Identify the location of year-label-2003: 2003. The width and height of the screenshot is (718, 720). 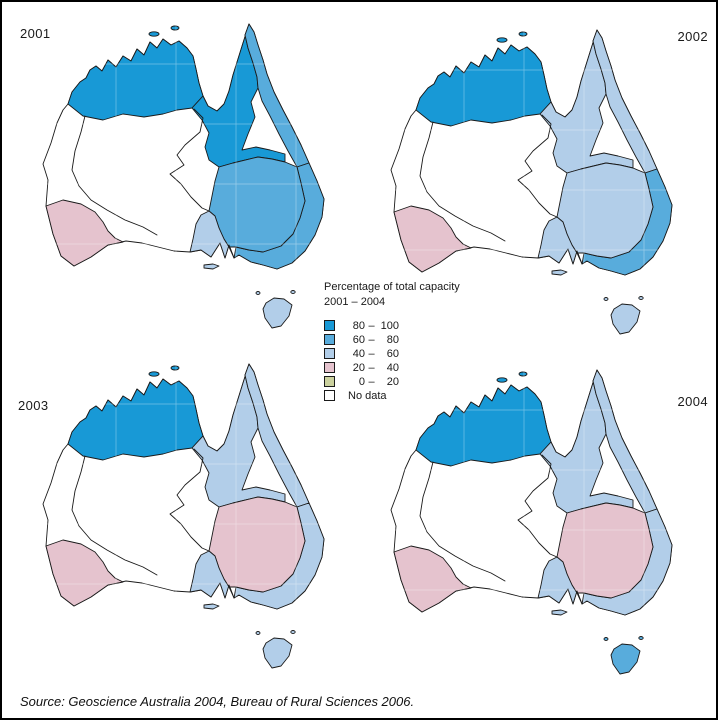
(33, 405).